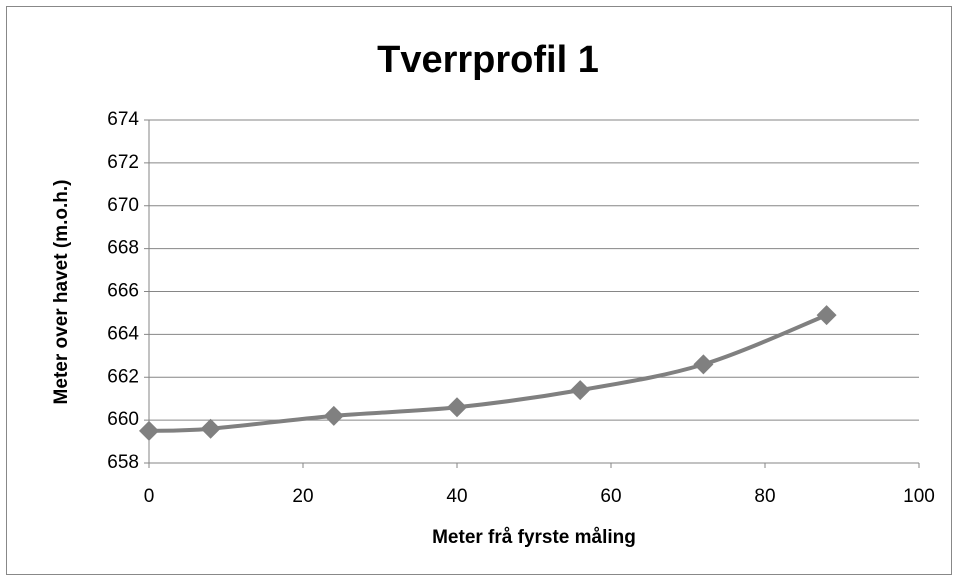 The width and height of the screenshot is (958, 581). What do you see at coordinates (123, 376) in the screenshot?
I see `y-tick-label: 662` at bounding box center [123, 376].